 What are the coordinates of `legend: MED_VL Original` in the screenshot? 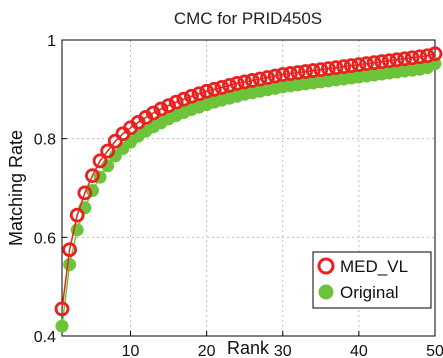 It's located at (372, 280).